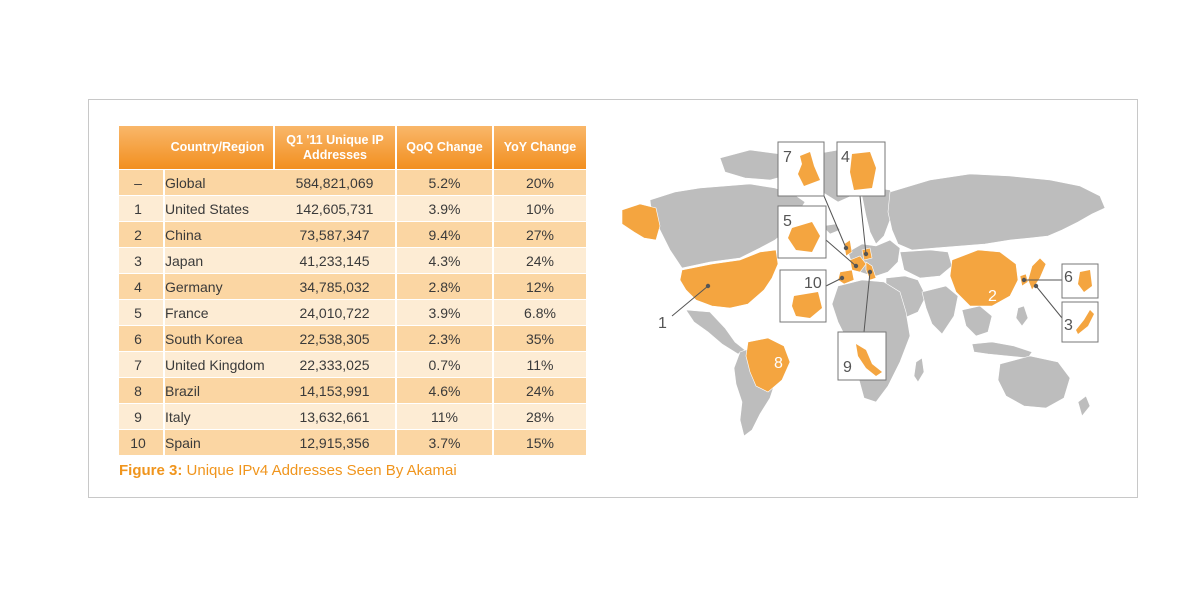  I want to click on table-row: 9 Italy 13,632,661 11% 28%, so click(352, 416).